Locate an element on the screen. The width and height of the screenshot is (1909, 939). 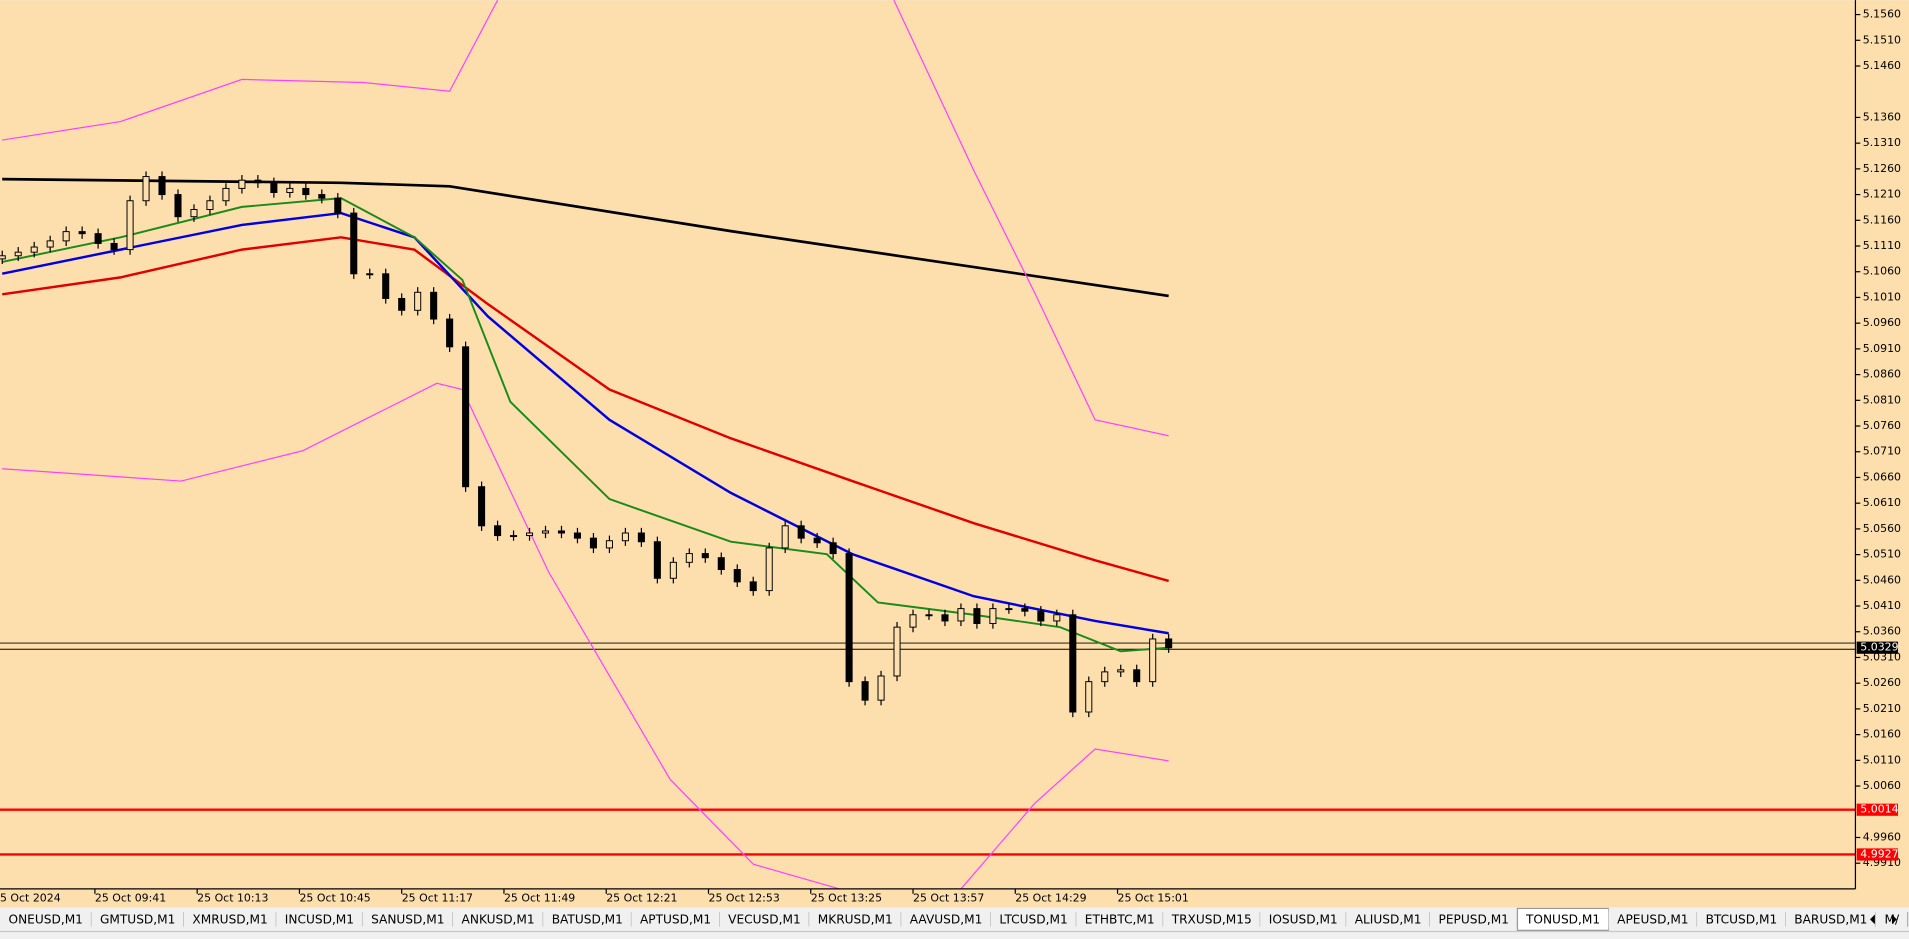
symbol-tab: APTUSD,M1 is located at coordinates (676, 919).